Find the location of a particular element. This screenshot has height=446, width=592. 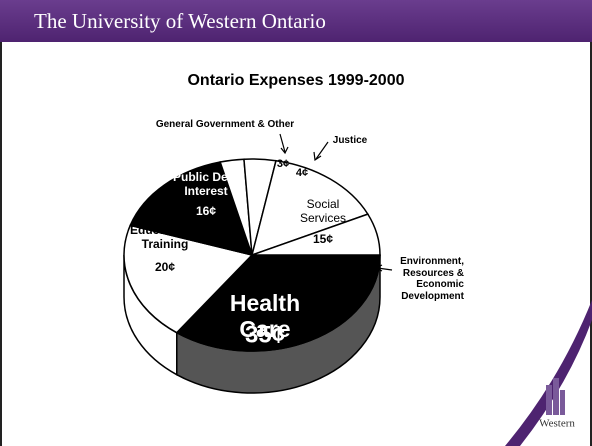

category-label: Health Care is located at coordinates (265, 316).